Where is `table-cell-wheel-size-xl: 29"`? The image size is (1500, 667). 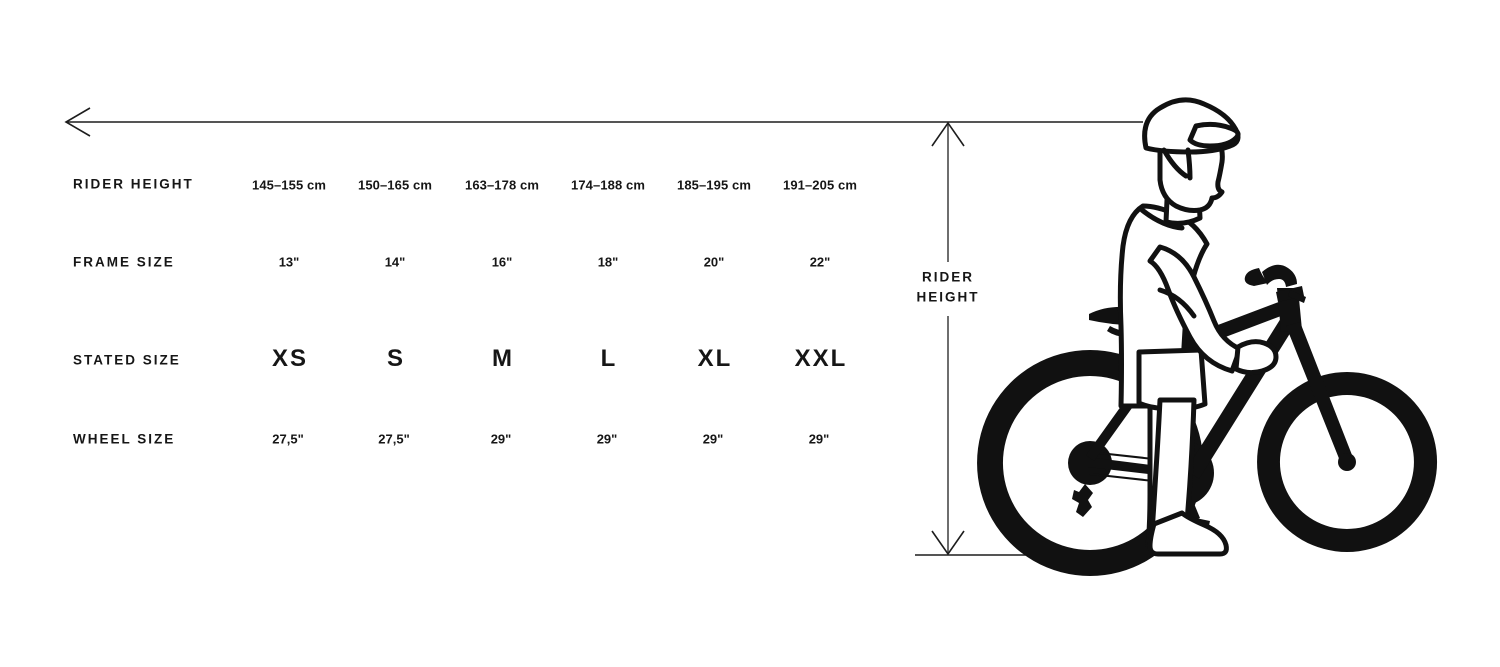
table-cell-wheel-size-xl: 29" is located at coordinates (713, 439).